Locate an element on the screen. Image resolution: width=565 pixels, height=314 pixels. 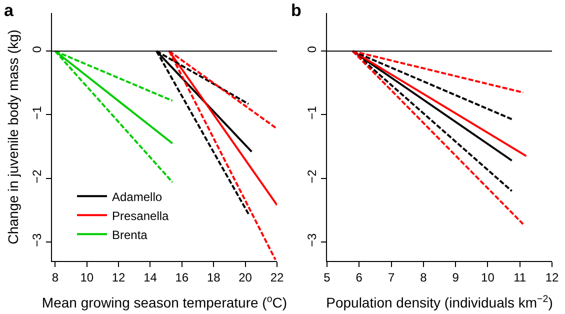
legend-label: Adamello is located at coordinates (137, 197).